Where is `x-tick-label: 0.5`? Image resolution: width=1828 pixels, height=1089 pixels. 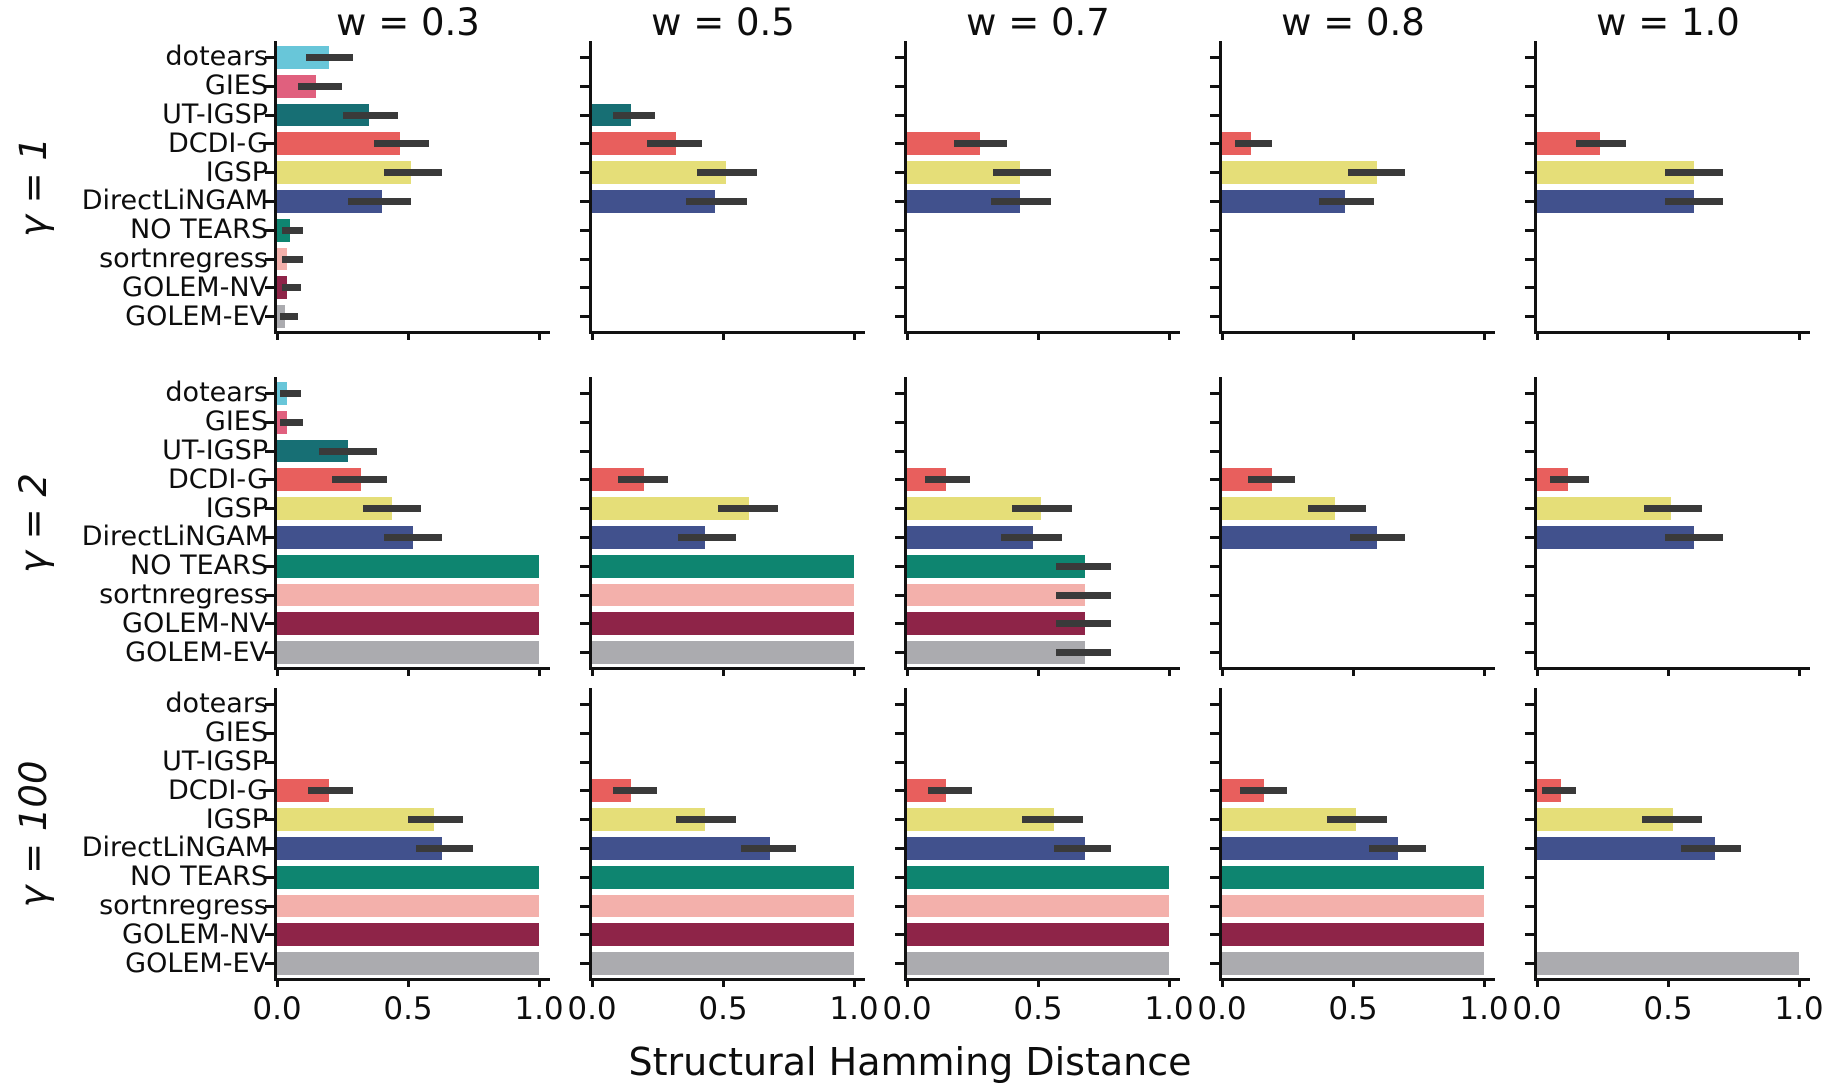 x-tick-label: 0.5 is located at coordinates (1353, 1009).